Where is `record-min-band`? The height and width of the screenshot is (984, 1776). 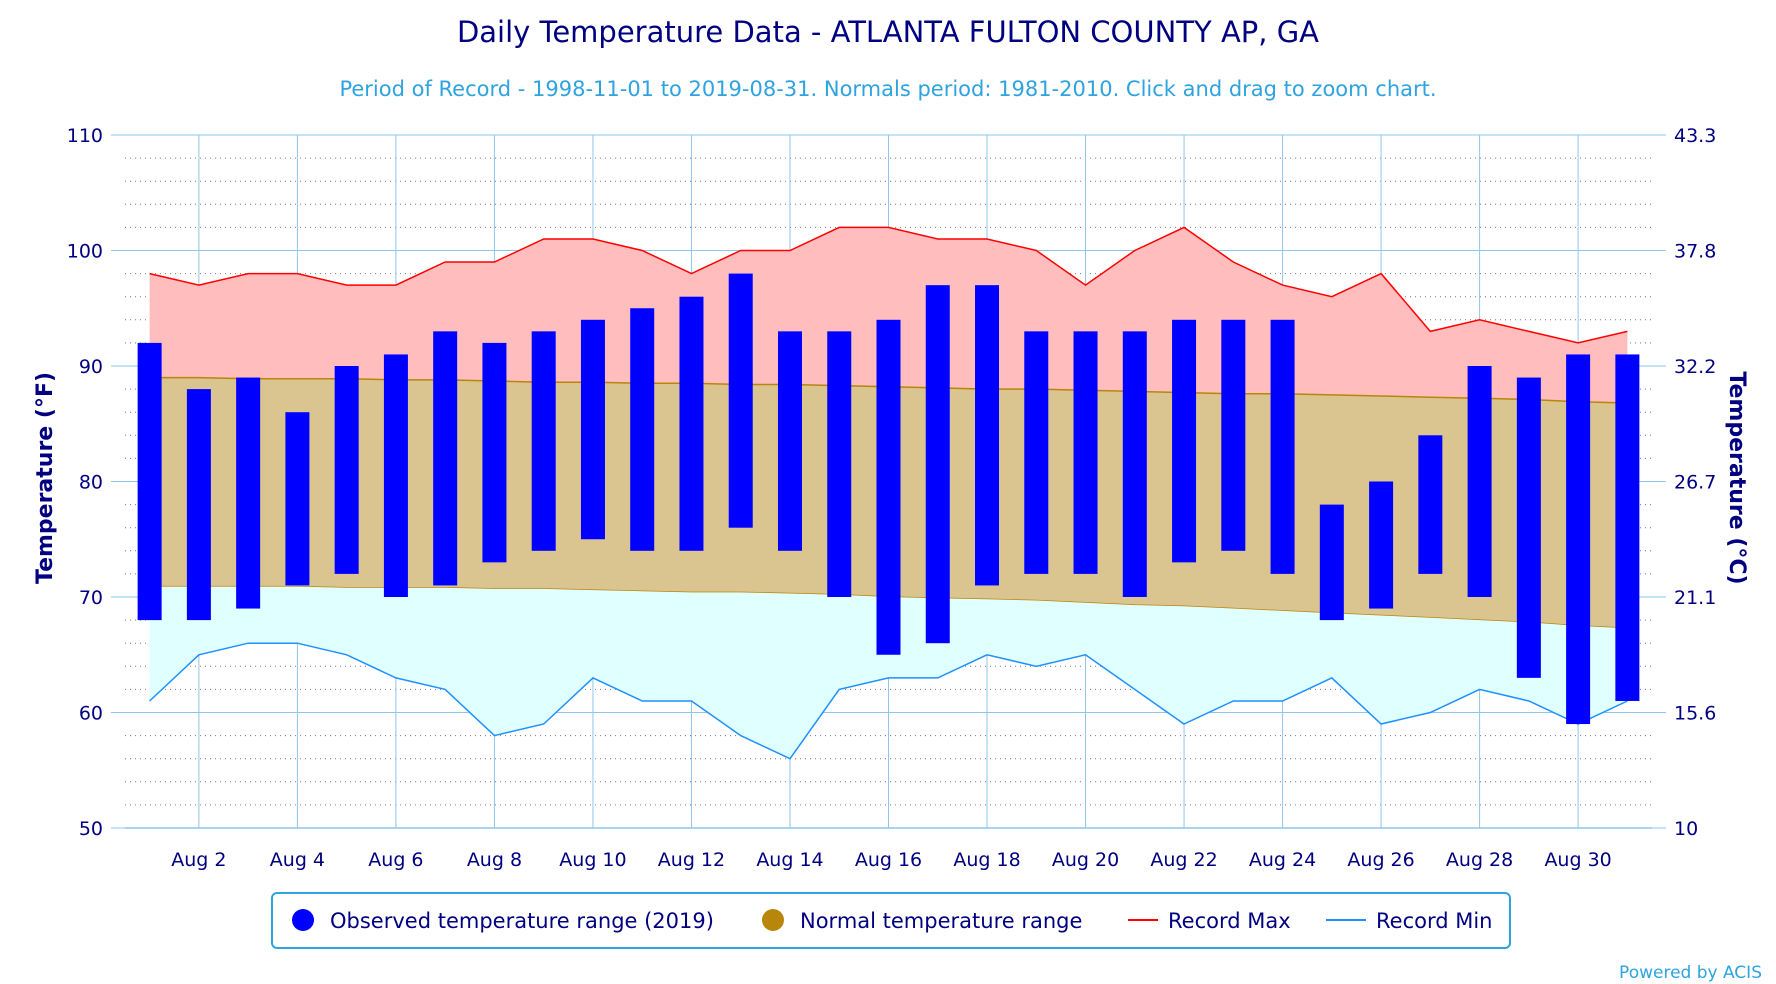 record-min-band is located at coordinates (888, 672).